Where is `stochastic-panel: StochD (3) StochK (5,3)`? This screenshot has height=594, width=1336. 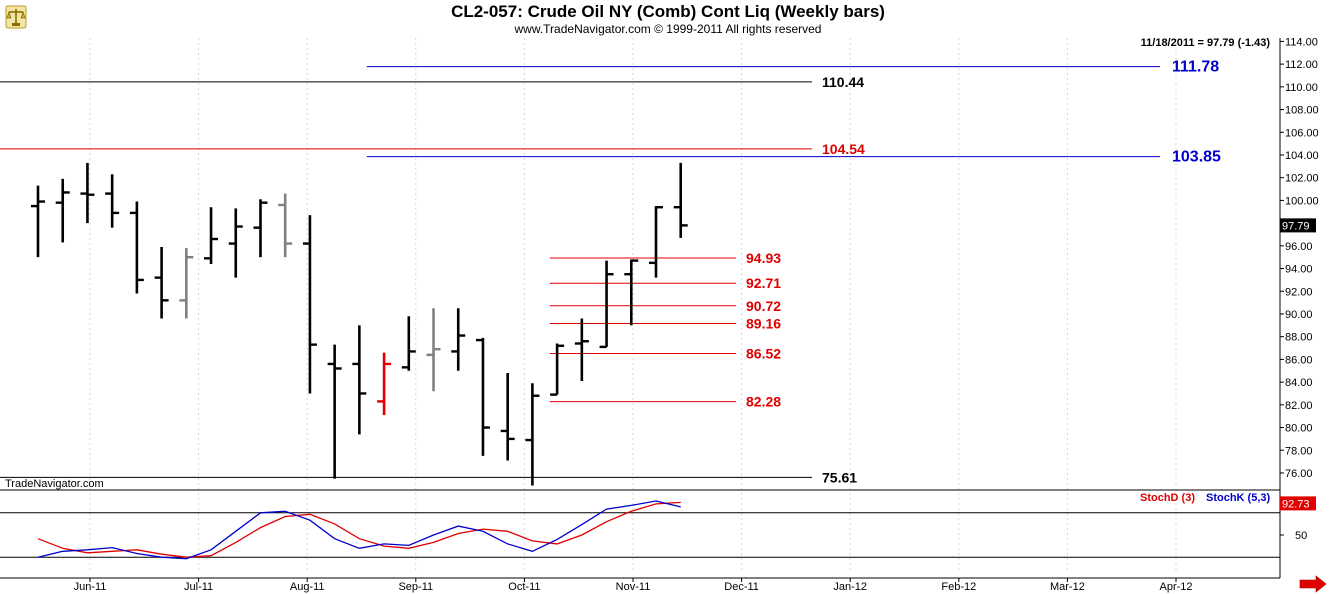 stochastic-panel: StochD (3) StochK (5,3) is located at coordinates (640, 526).